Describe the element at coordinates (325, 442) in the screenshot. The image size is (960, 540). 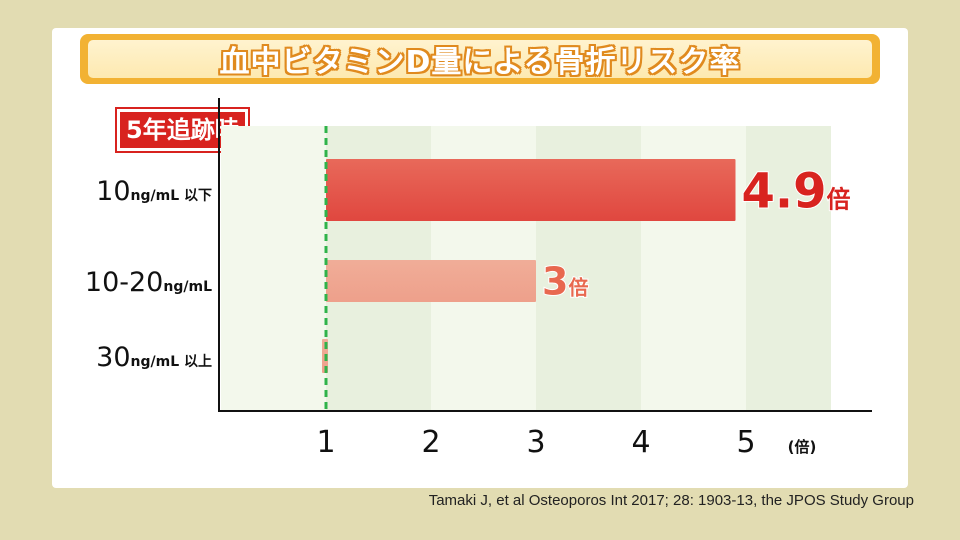
I see `x-tick-label: 1` at that location.